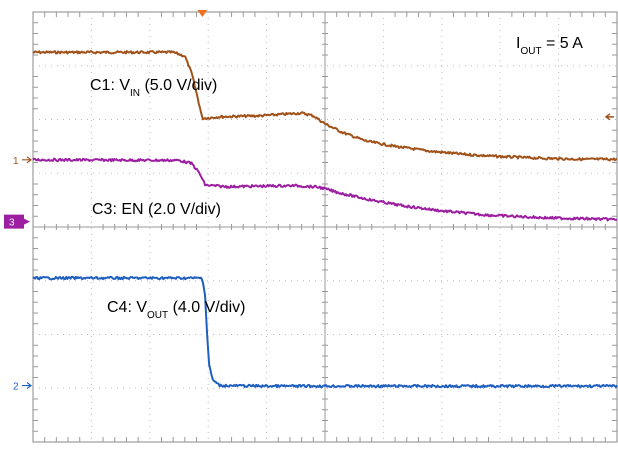 Image resolution: width=618 pixels, height=457 pixels. Describe the element at coordinates (156, 209) in the screenshot. I see `series-label-en: C3: EN (2.0 V/div)` at that location.